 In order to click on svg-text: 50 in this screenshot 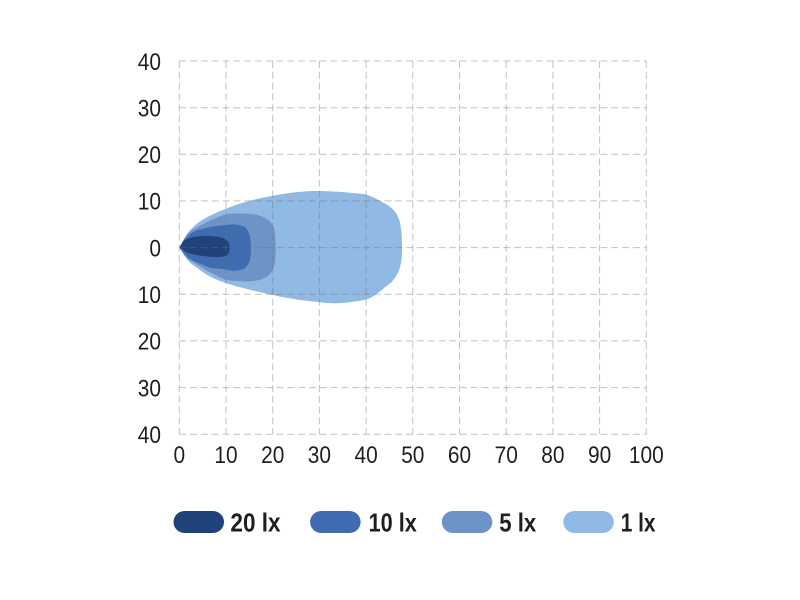, I will do `click(412, 455)`.